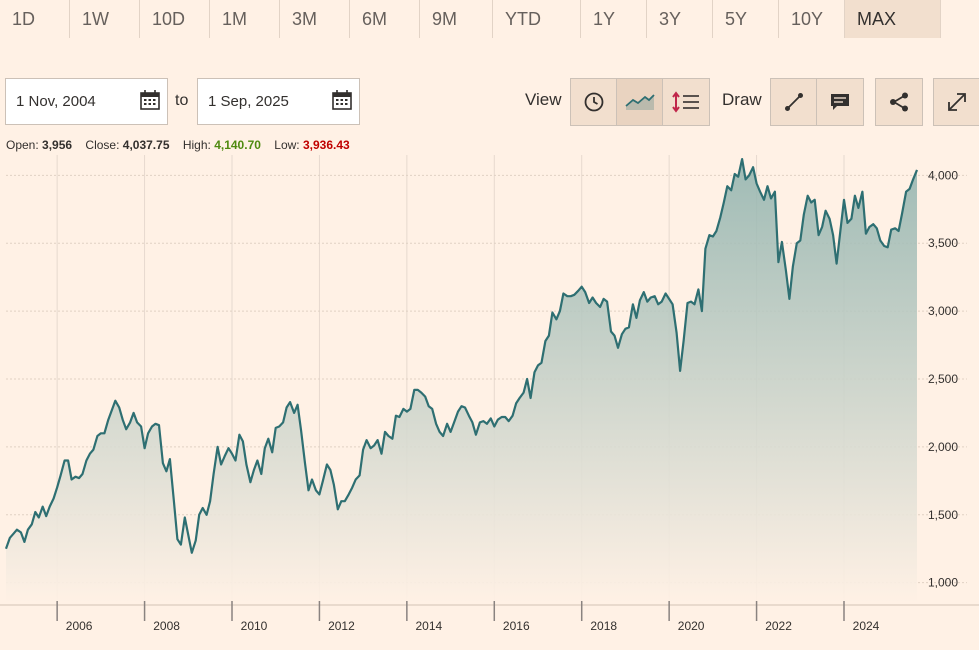 The width and height of the screenshot is (979, 650). I want to click on to-label: to, so click(182, 100).